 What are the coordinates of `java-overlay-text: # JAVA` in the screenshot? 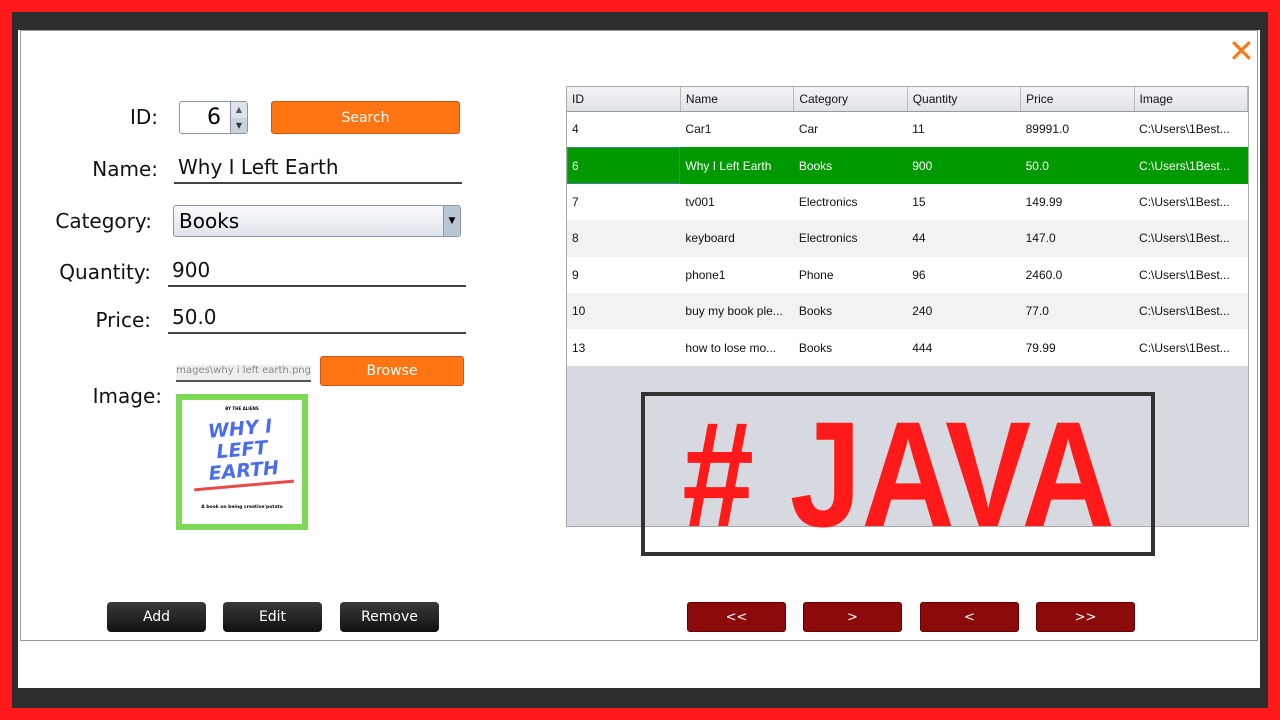 It's located at (898, 474).